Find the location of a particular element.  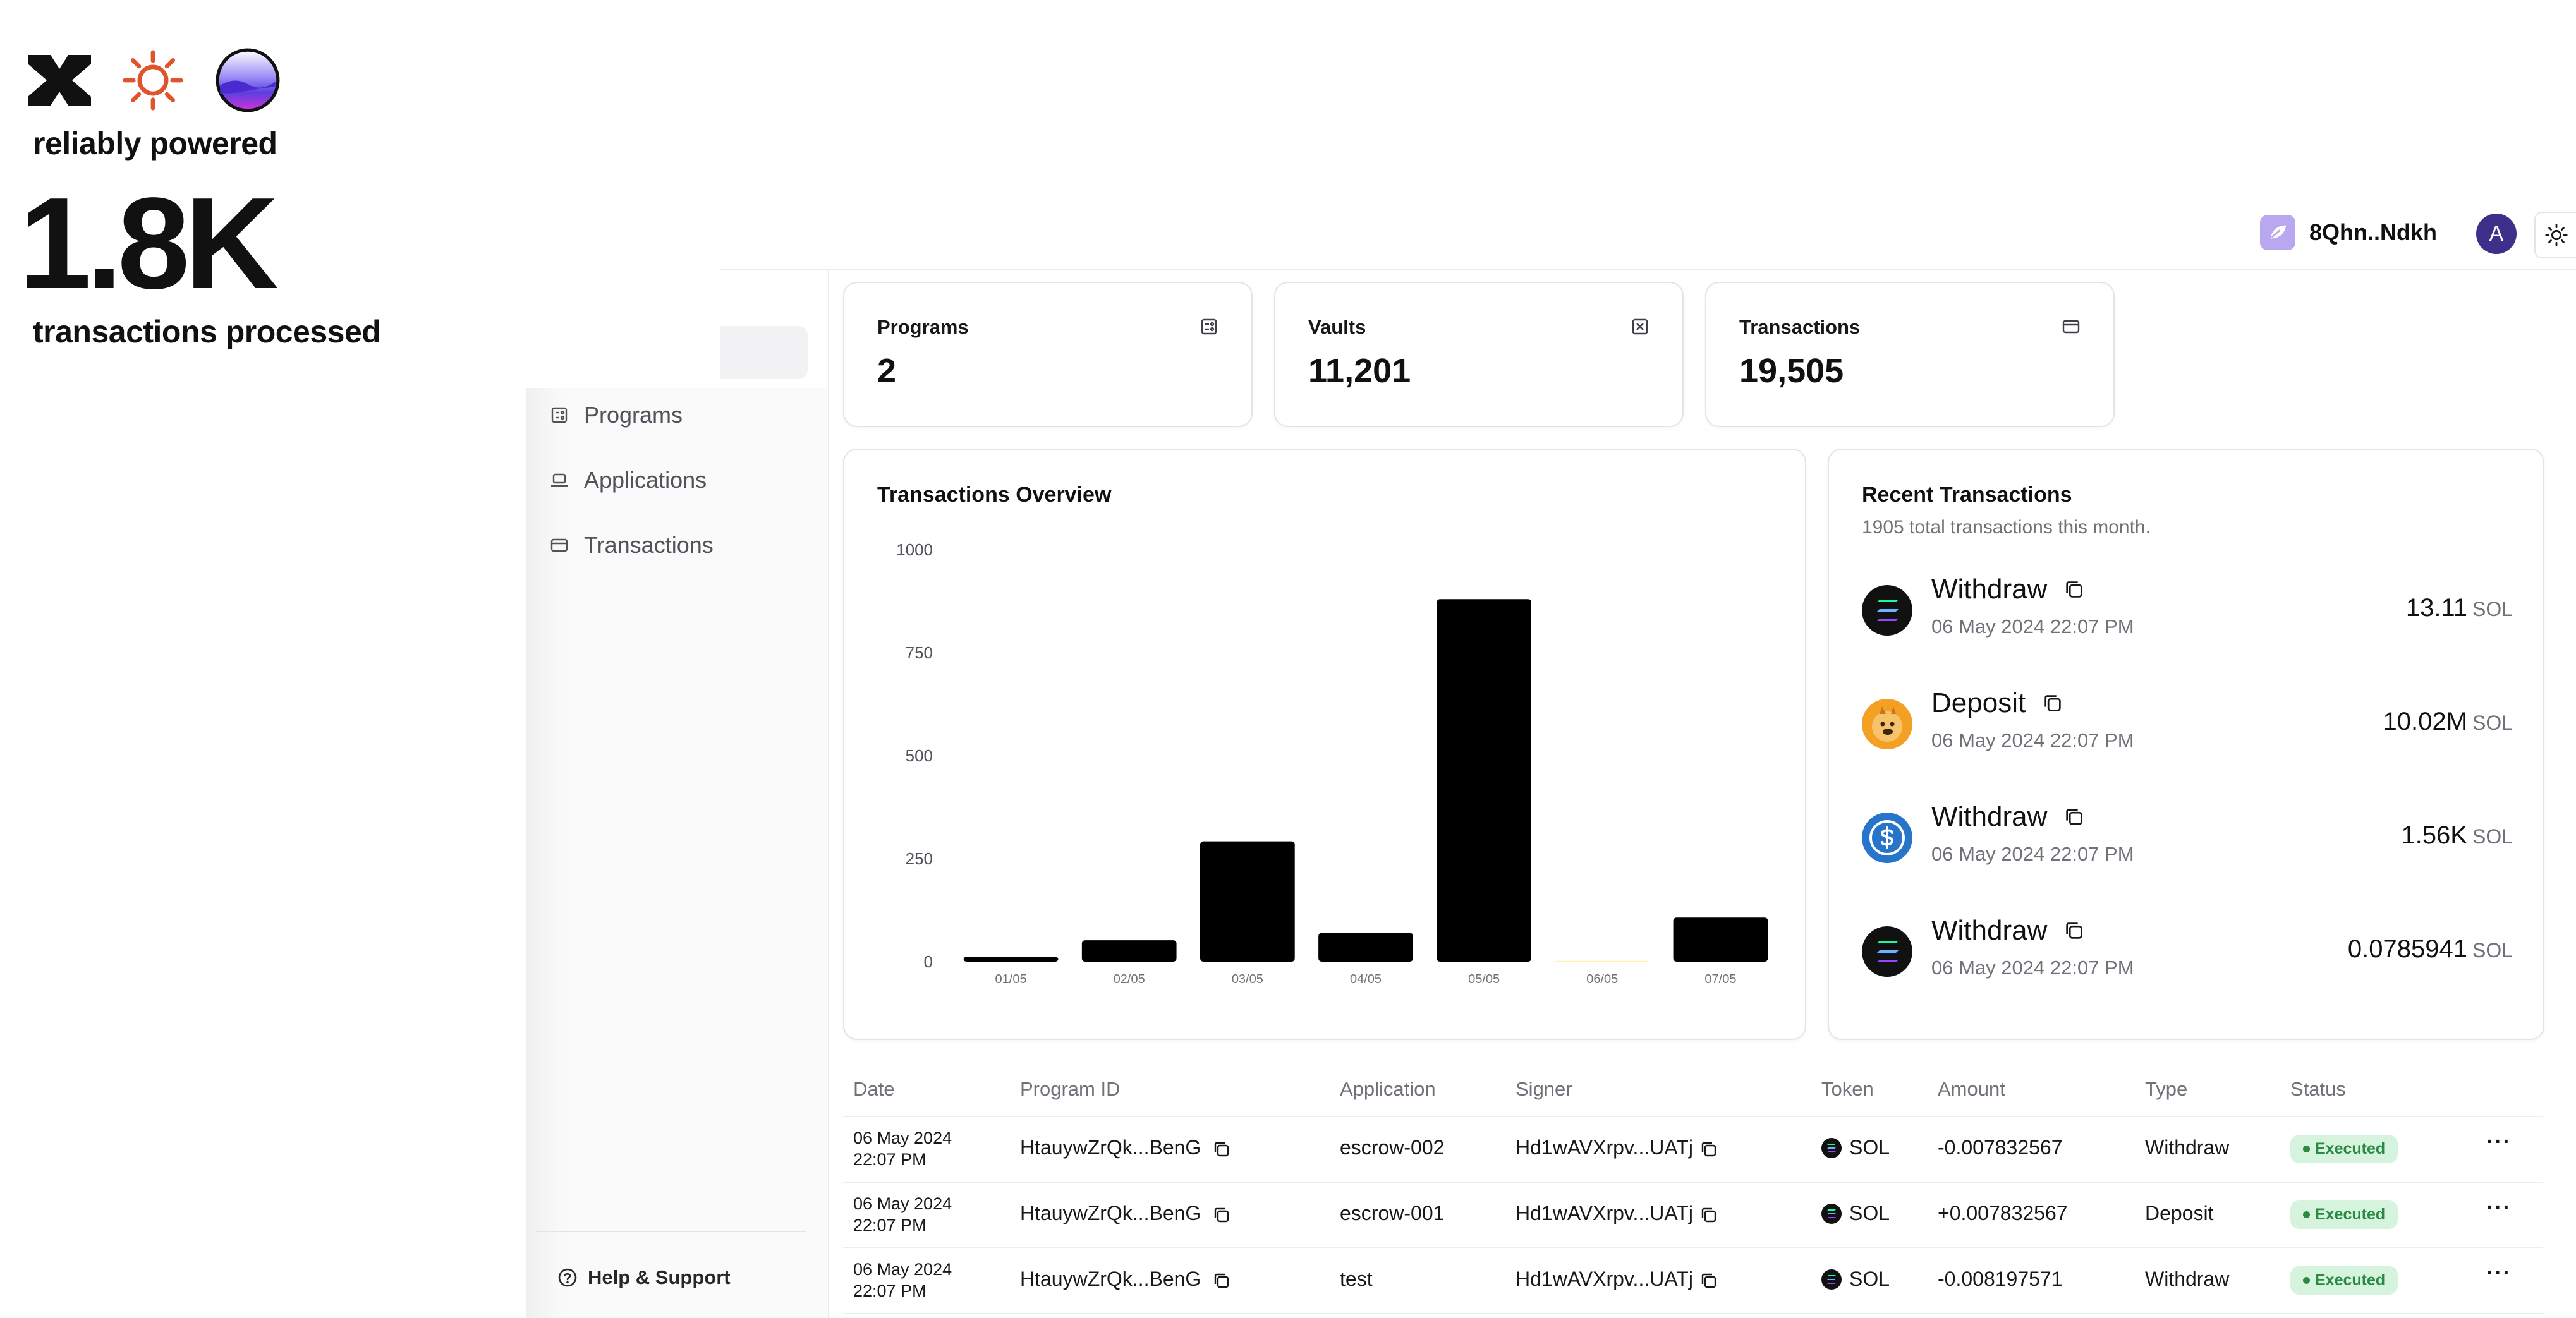

stat-label: Vaults is located at coordinates (1337, 327).